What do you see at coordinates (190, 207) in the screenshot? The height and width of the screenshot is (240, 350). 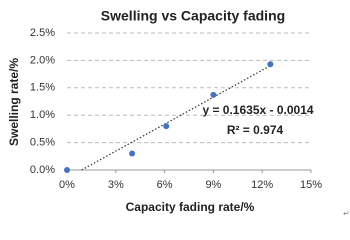 I see `x-axis-title: Capacity fading rate/%` at bounding box center [190, 207].